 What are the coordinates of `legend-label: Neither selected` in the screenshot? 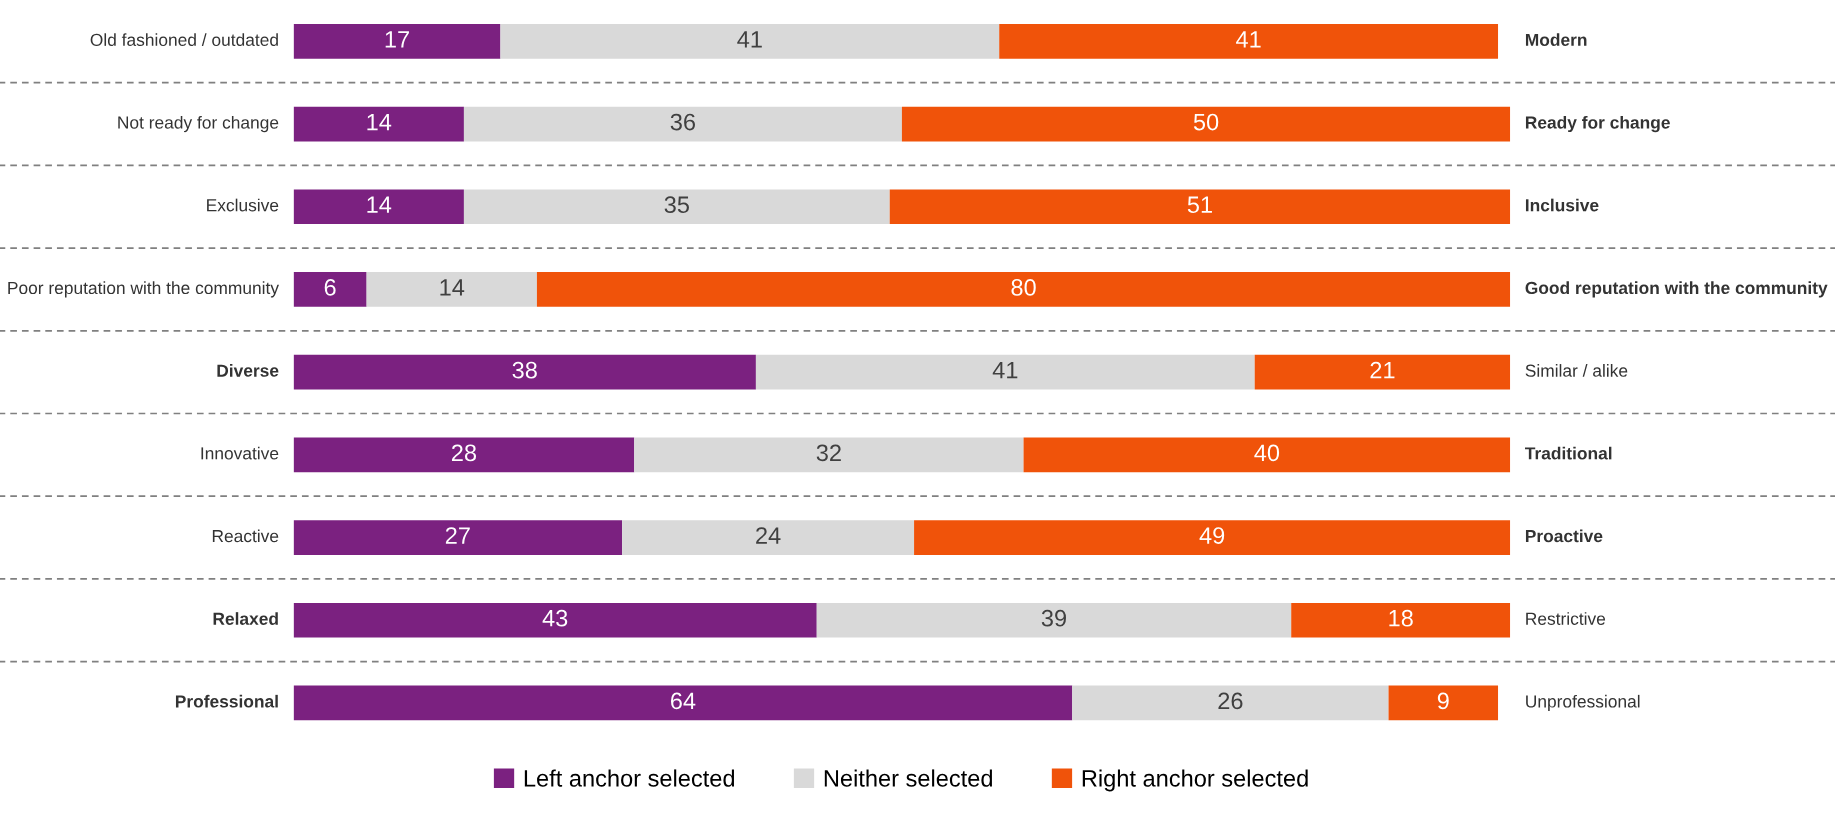 It's located at (908, 778).